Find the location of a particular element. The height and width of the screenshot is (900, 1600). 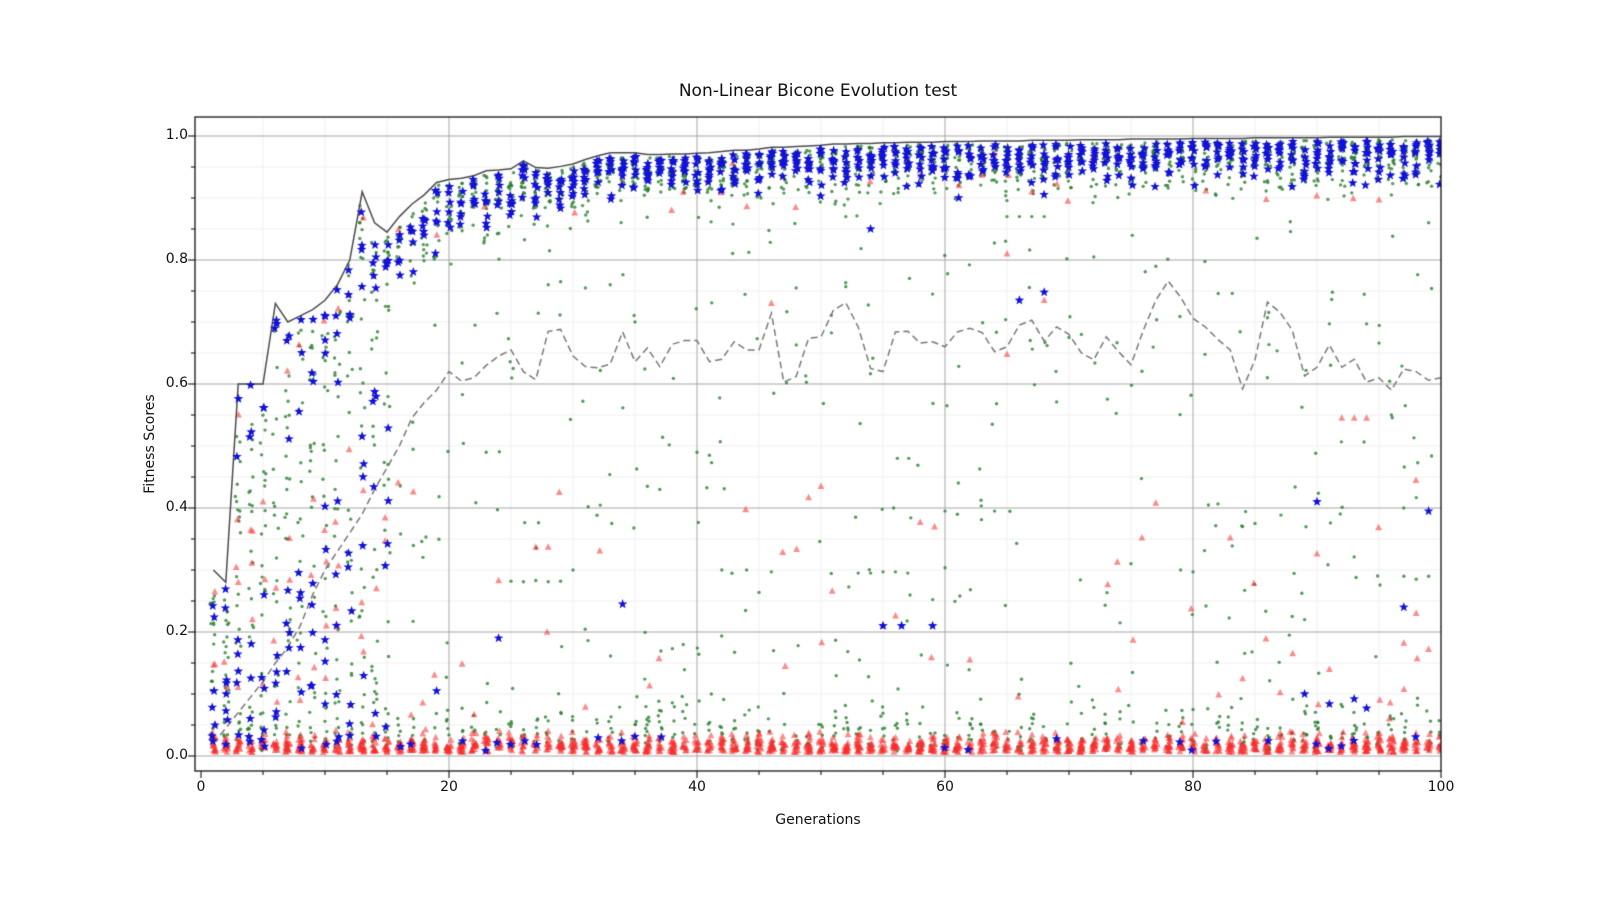

x-tick-label: 80 is located at coordinates (1193, 787).